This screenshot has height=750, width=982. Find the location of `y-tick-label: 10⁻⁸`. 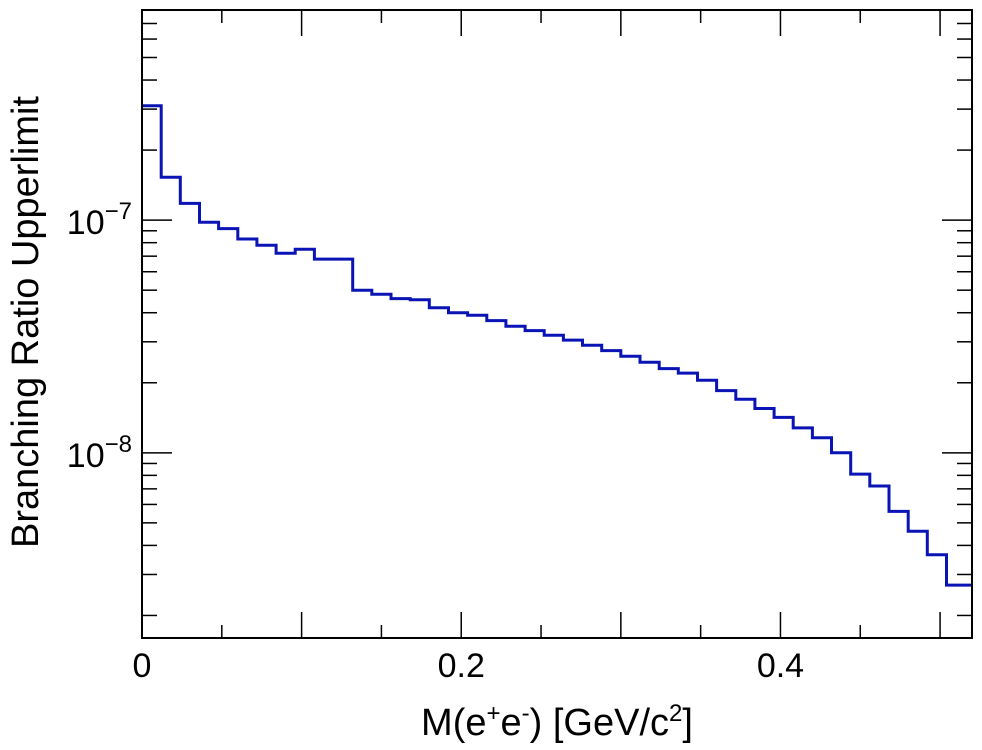

y-tick-label: 10⁻⁸ is located at coordinates (99, 453).